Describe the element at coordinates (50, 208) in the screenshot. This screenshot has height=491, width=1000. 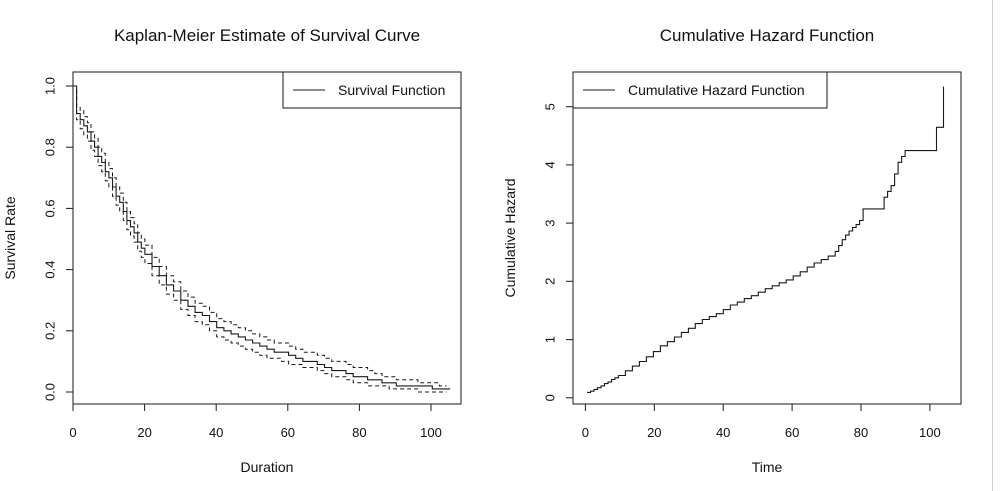
I see `km-y-tick-label: 0.6` at that location.